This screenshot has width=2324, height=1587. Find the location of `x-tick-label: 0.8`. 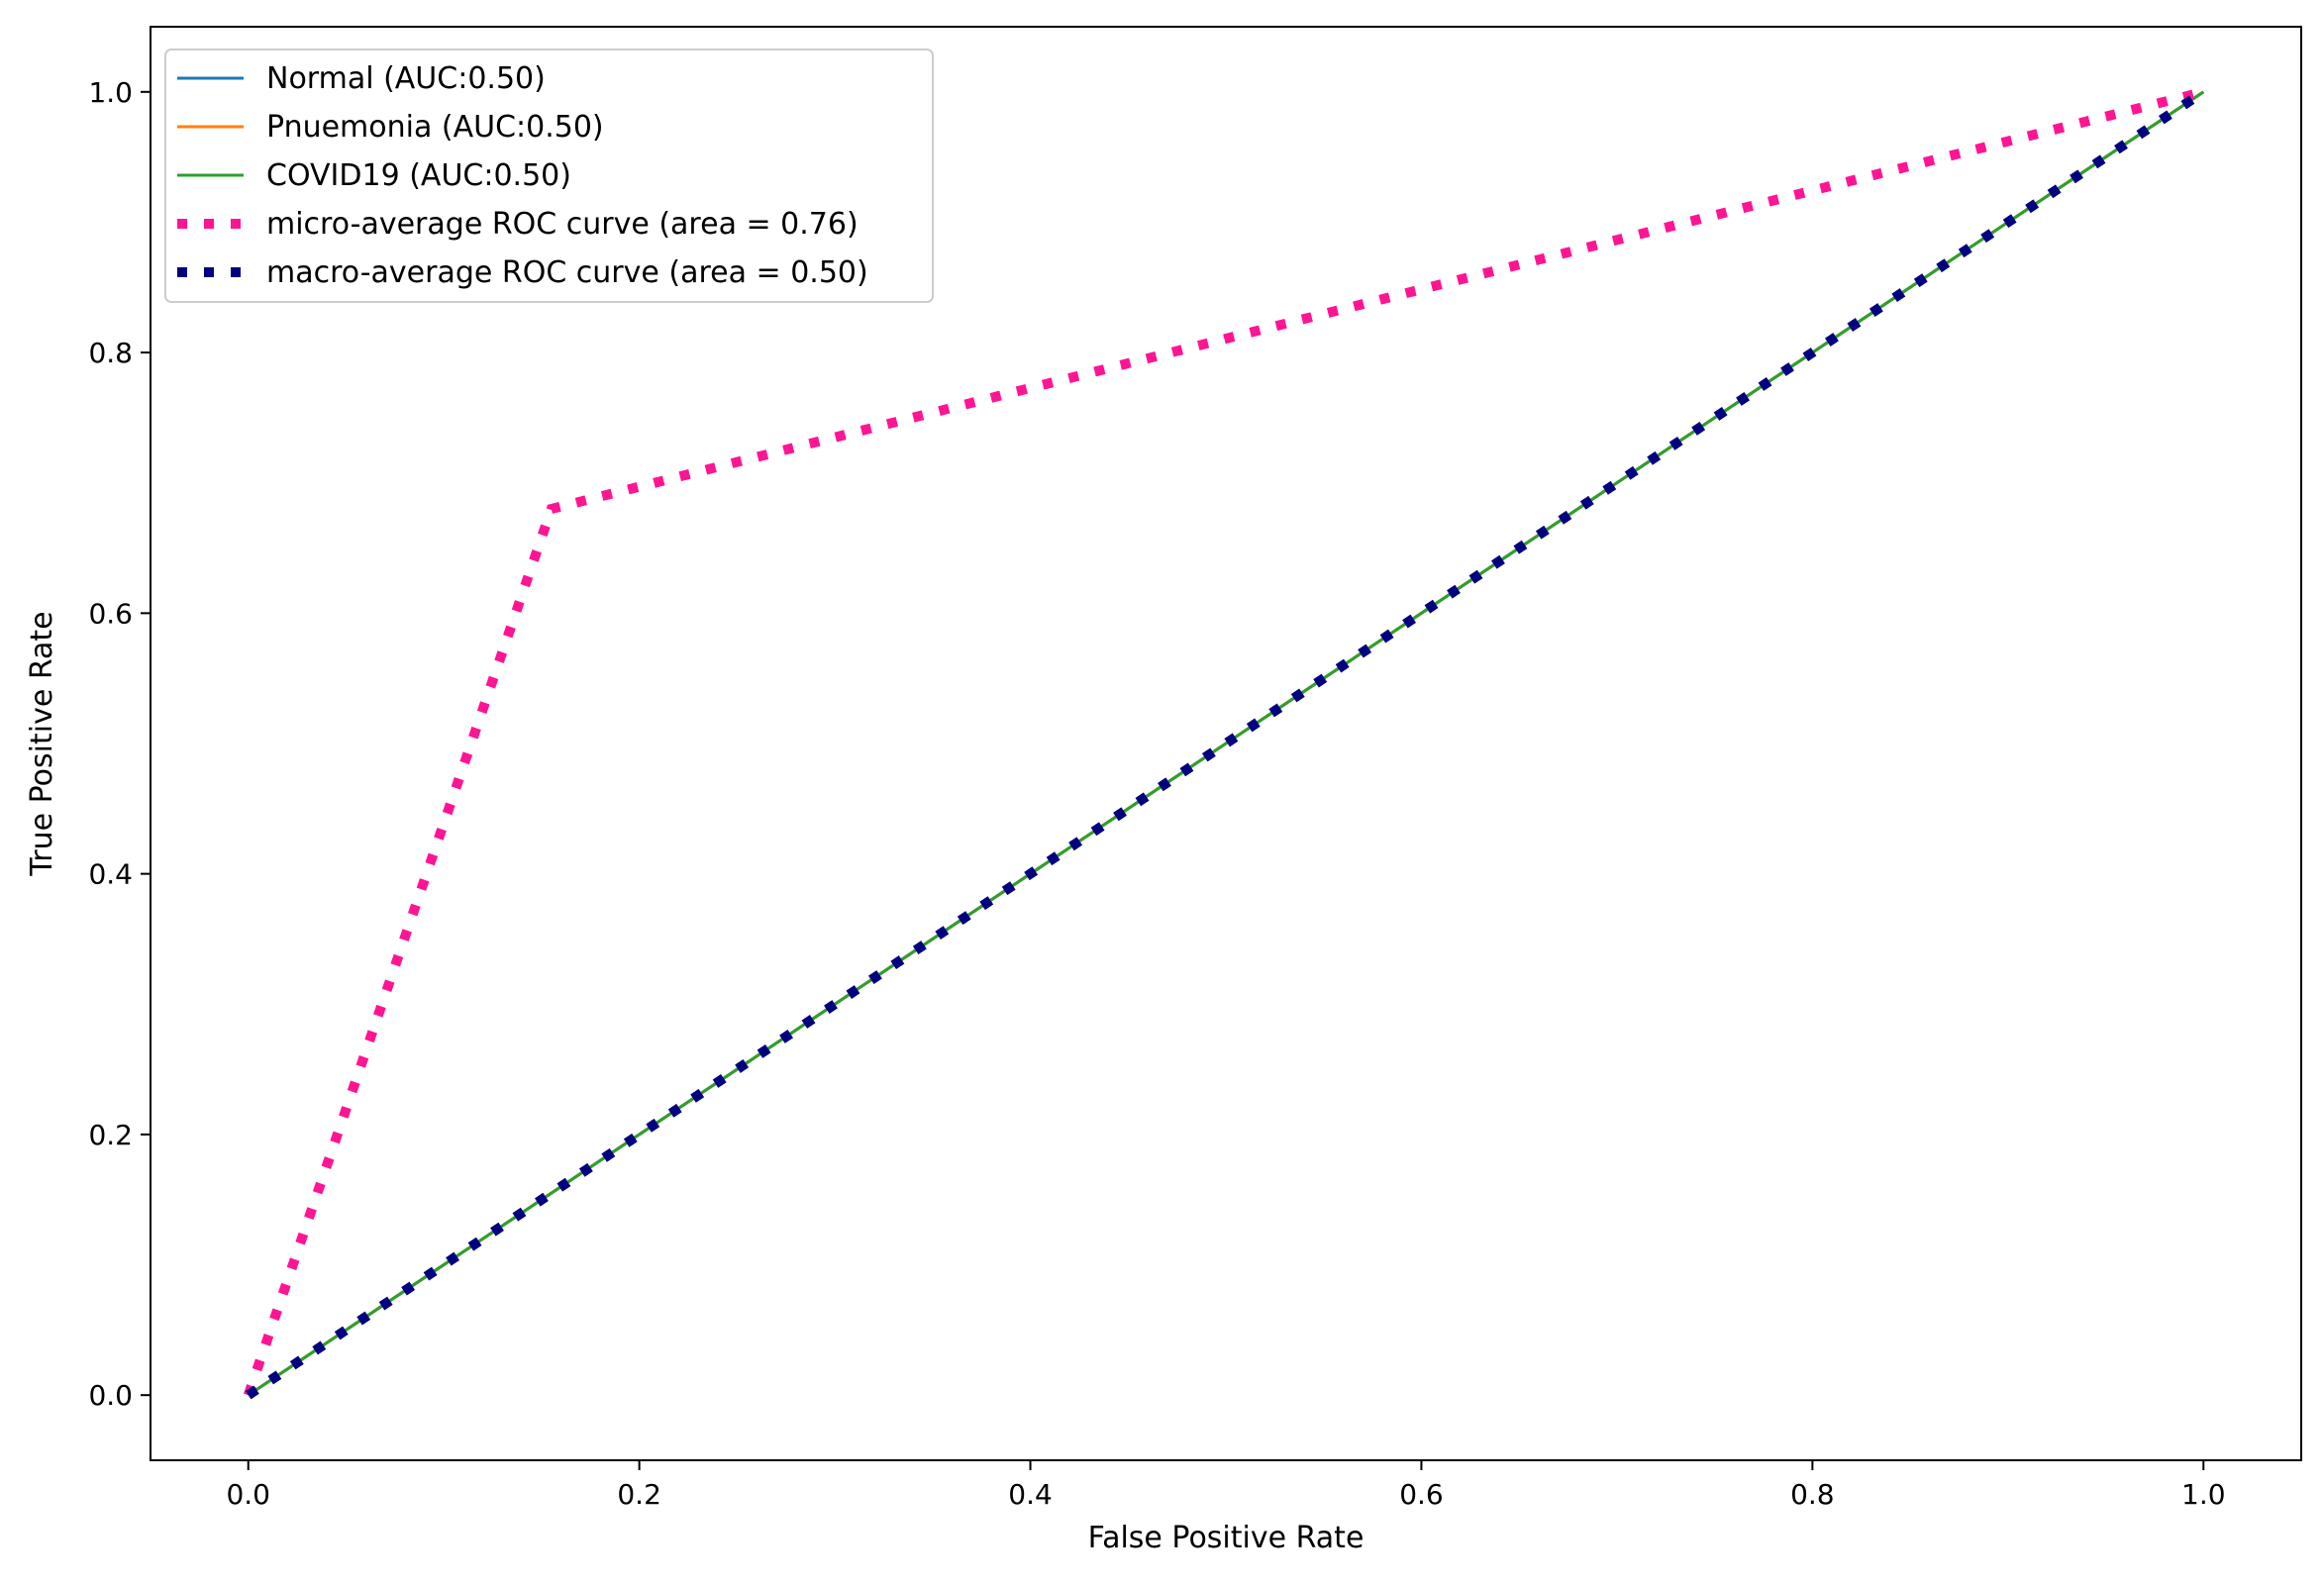

x-tick-label: 0.8 is located at coordinates (1812, 1494).